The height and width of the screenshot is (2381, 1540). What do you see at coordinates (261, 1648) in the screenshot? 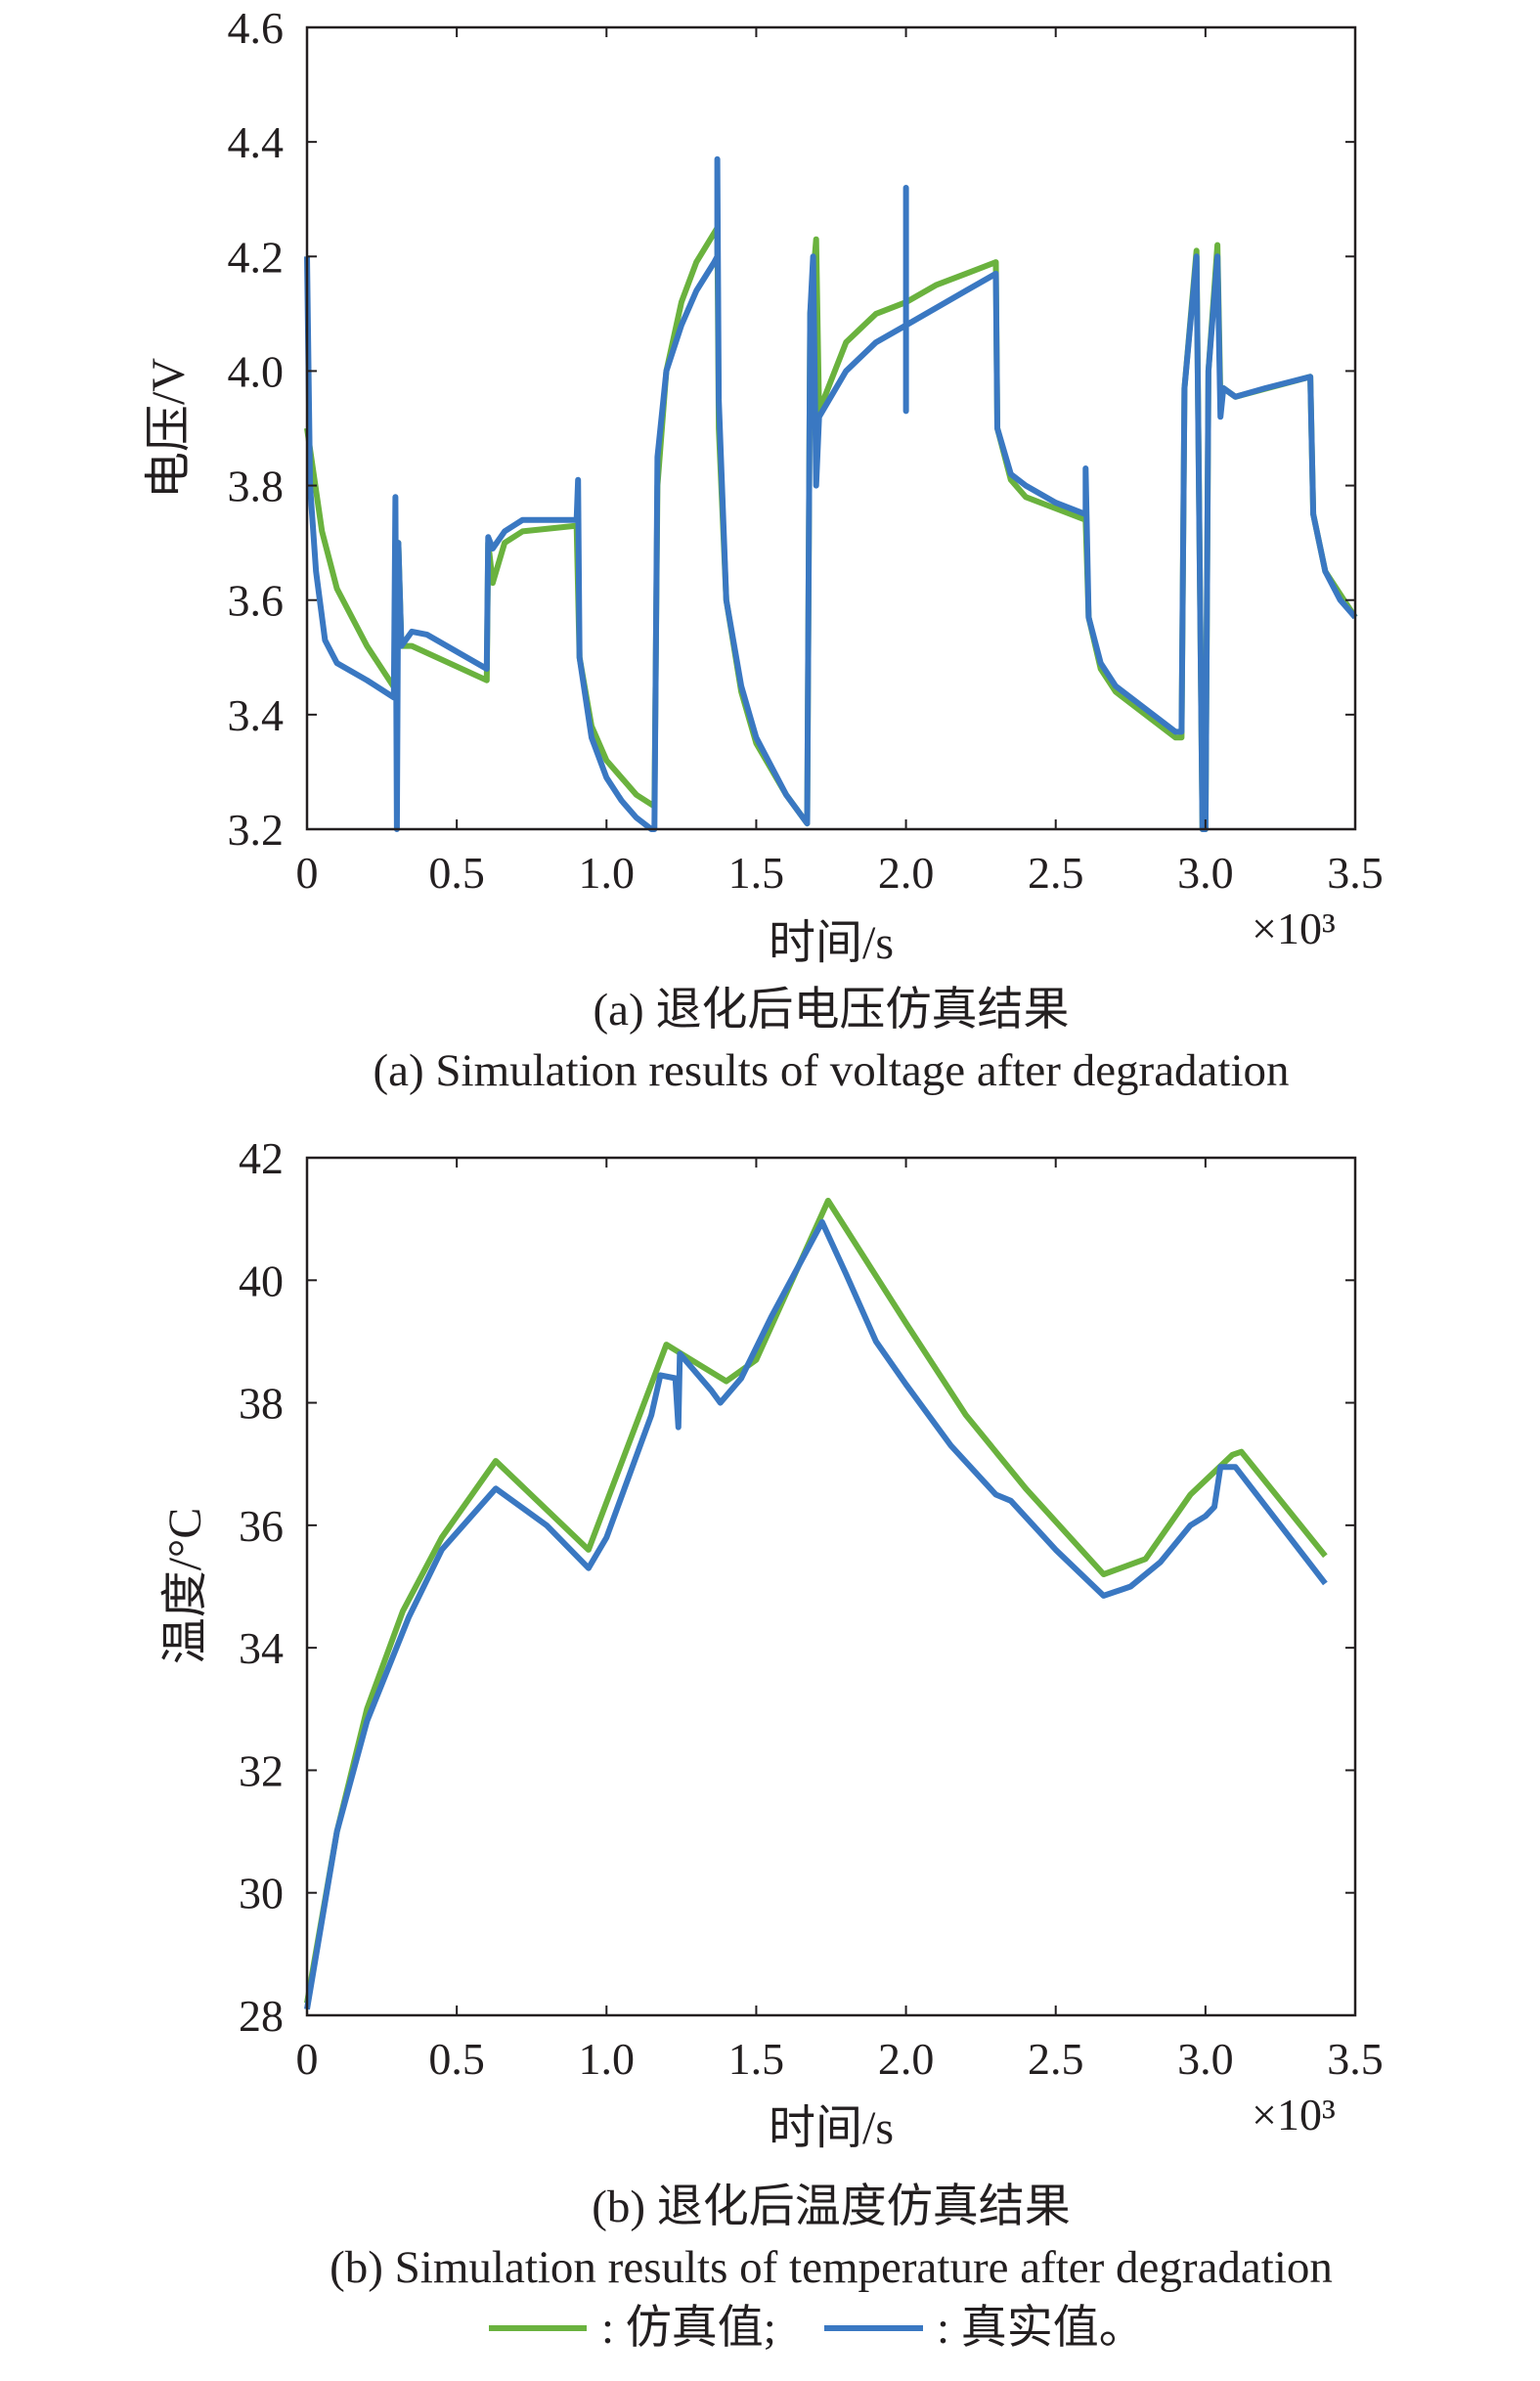
I see `y-tick-label: 34` at bounding box center [261, 1648].